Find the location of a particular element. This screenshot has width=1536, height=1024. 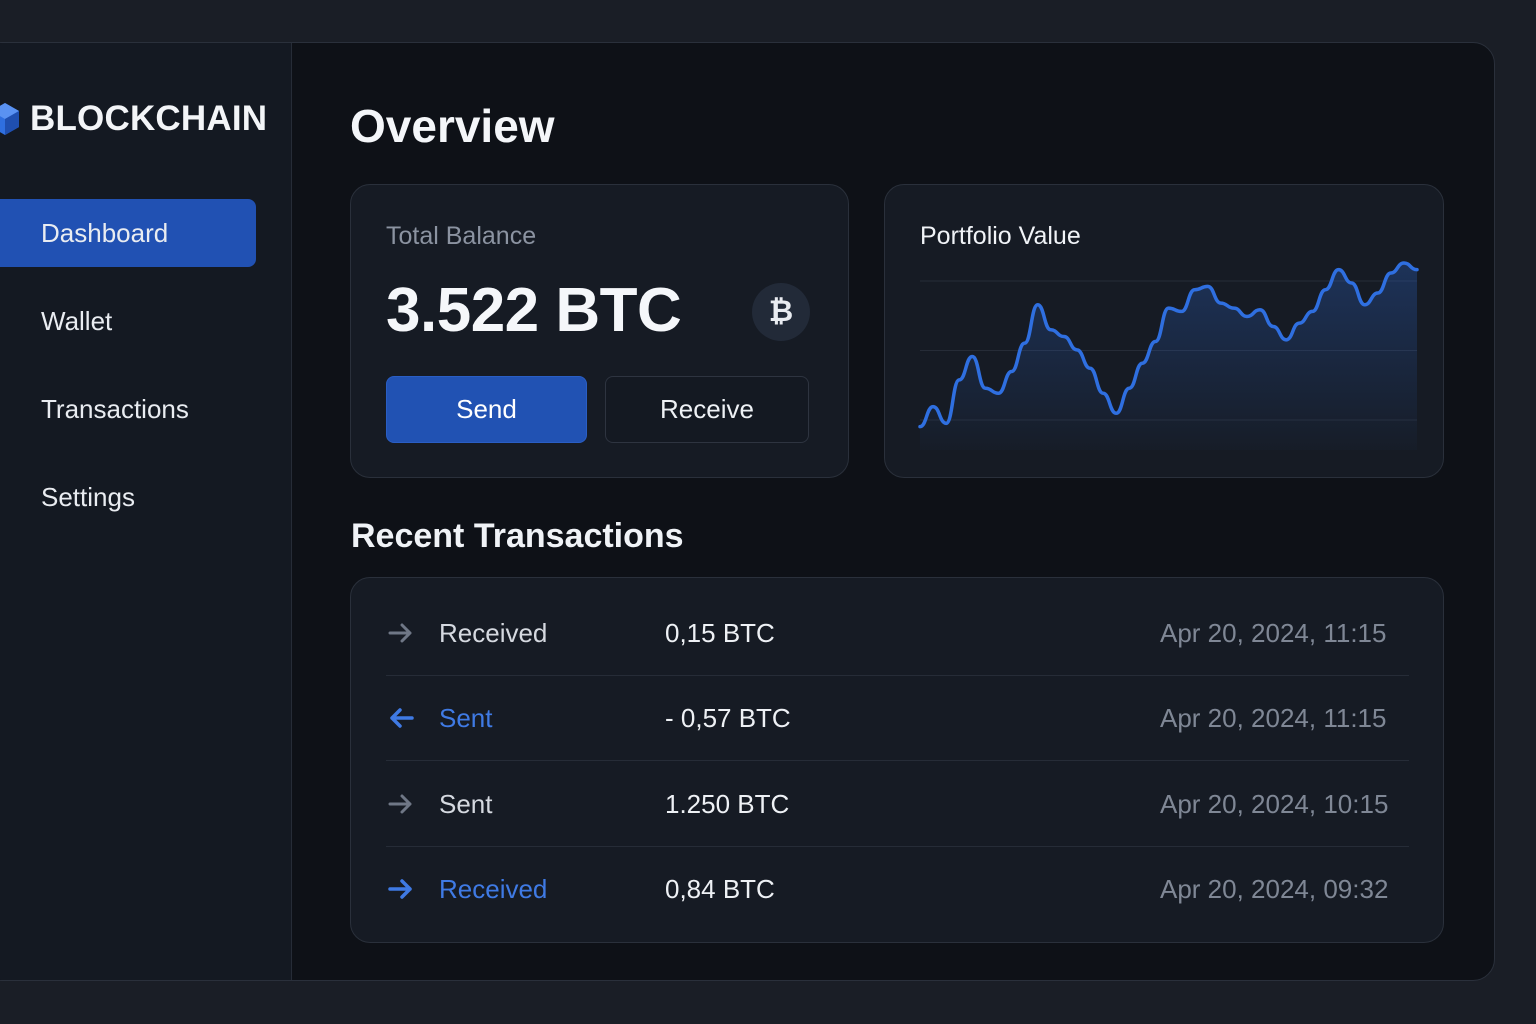

sidebar-item-label: Settings is located at coordinates (88, 496).